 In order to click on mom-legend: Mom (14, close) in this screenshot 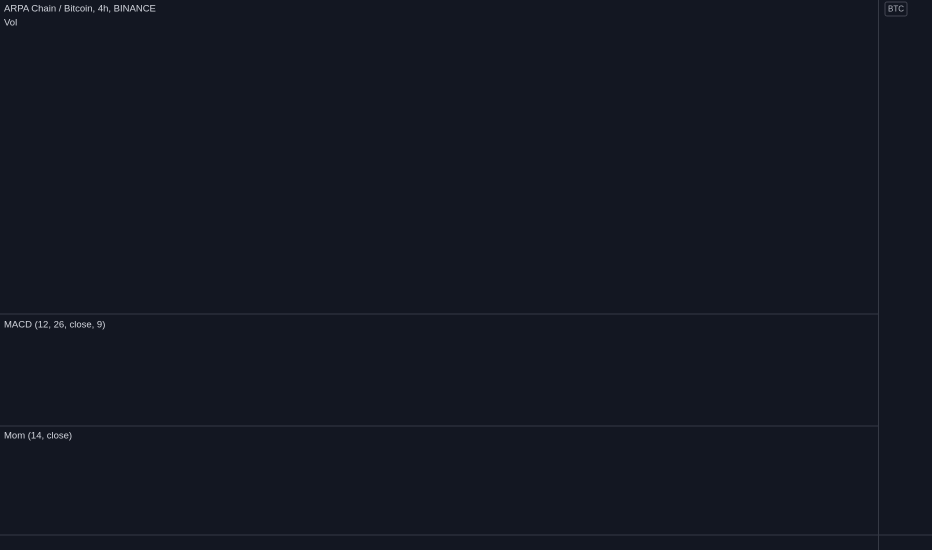, I will do `click(38, 436)`.